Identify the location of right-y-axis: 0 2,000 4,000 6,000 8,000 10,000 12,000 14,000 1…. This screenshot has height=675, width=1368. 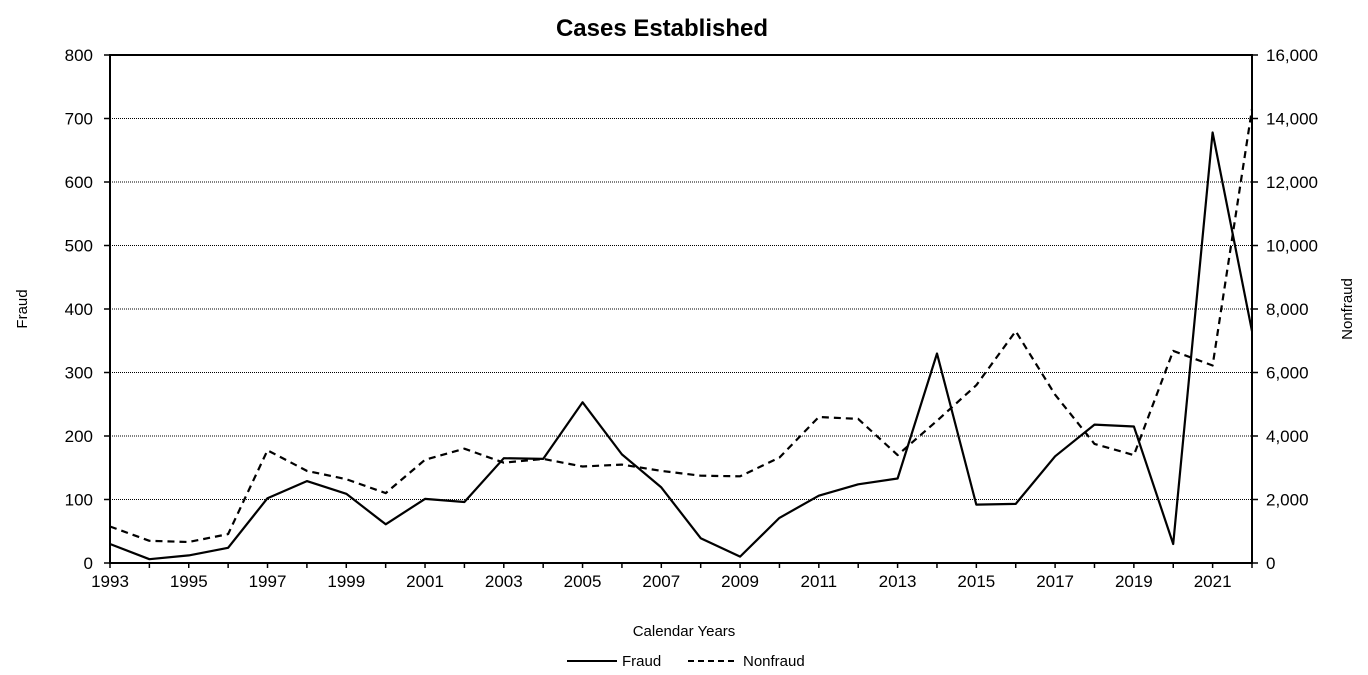
(1285, 309).